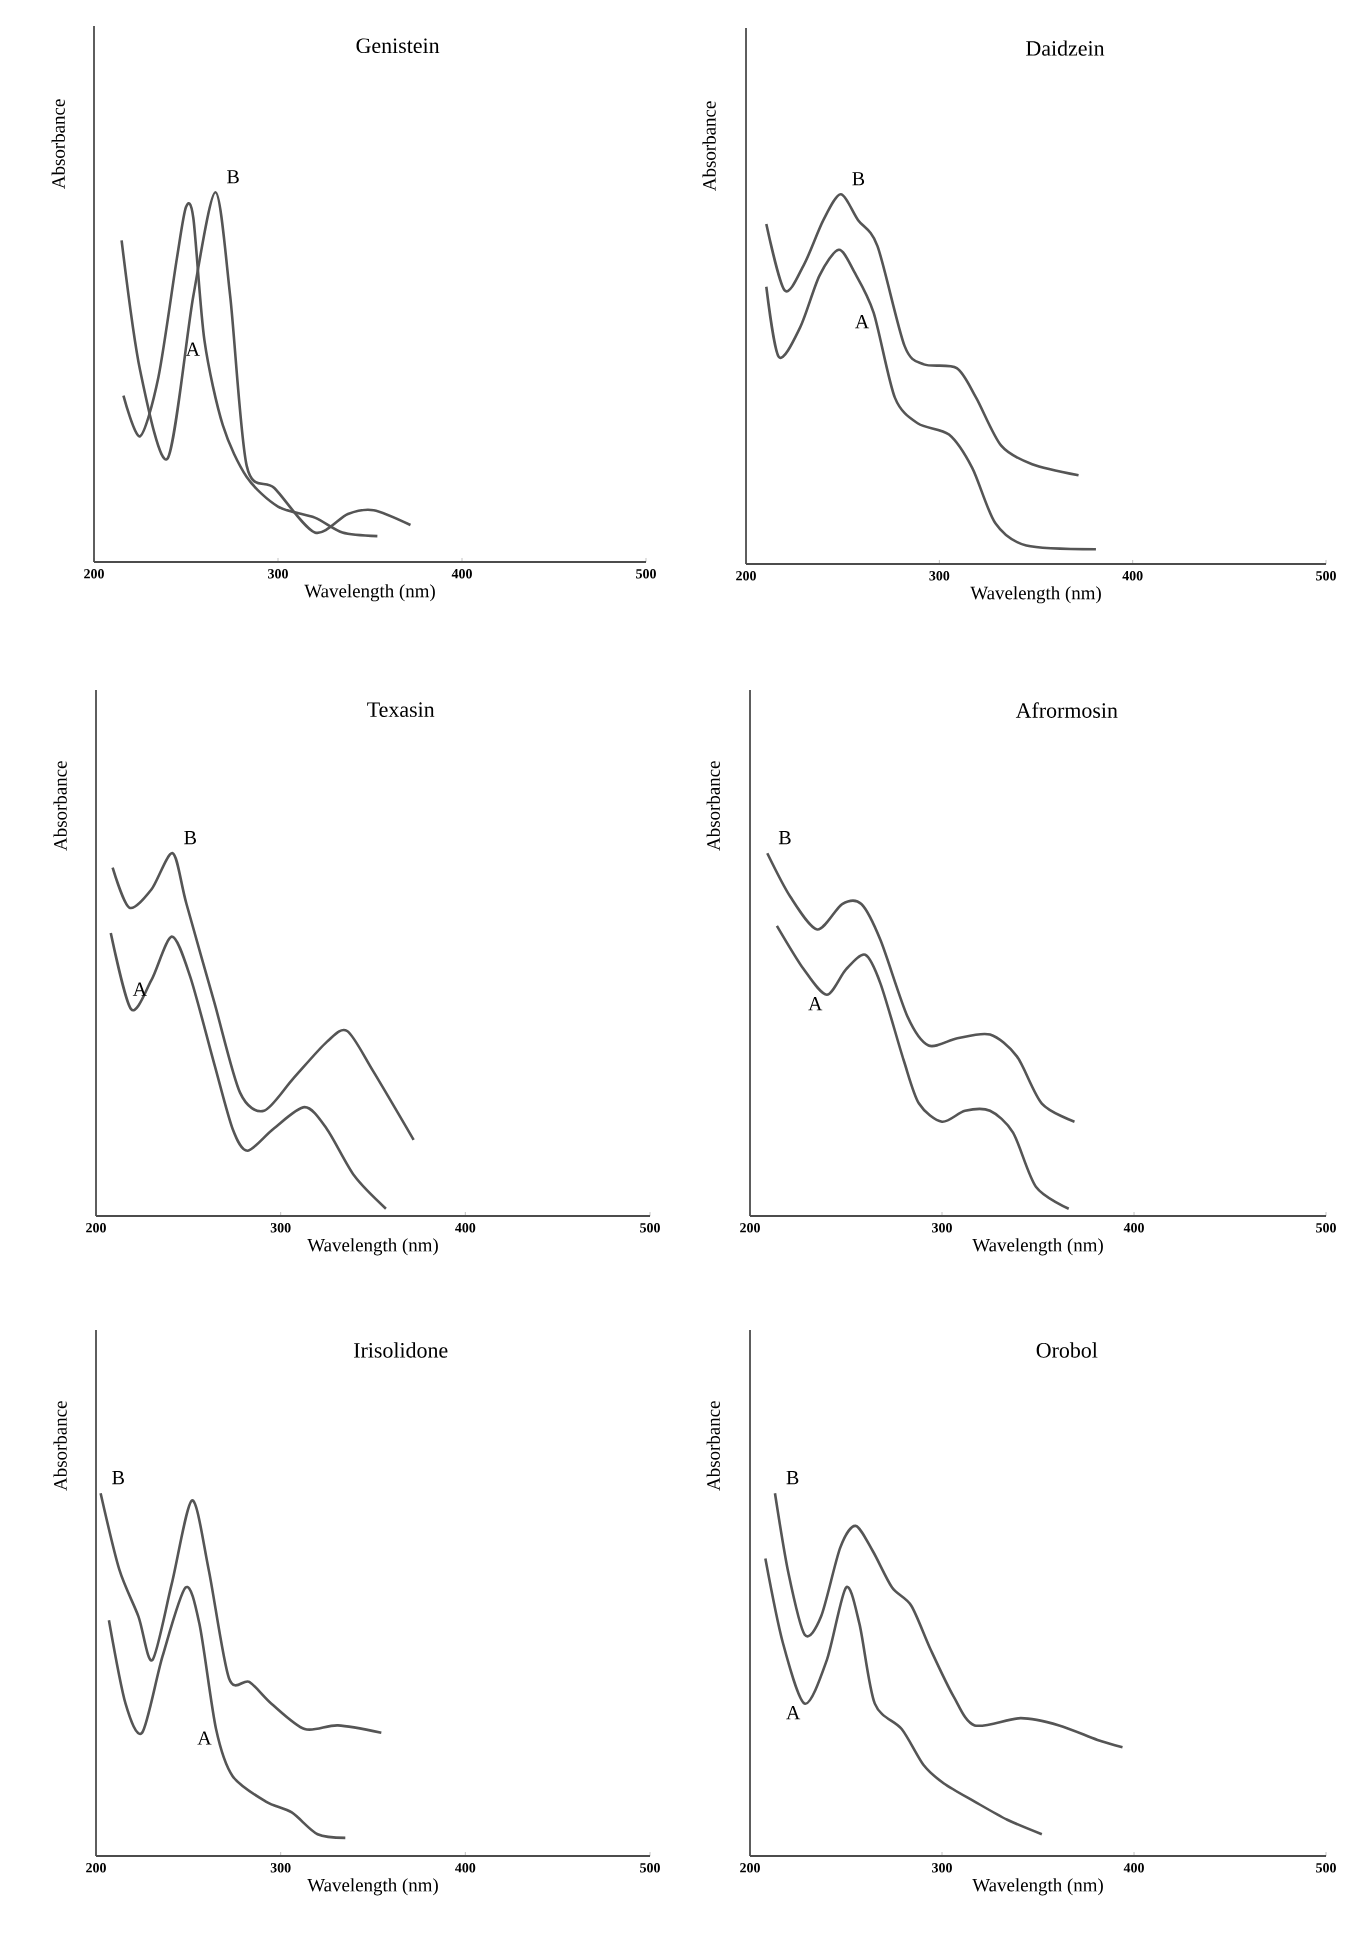 The height and width of the screenshot is (1940, 1366). Describe the element at coordinates (398, 46) in the screenshot. I see `chart-title: Genistein` at that location.